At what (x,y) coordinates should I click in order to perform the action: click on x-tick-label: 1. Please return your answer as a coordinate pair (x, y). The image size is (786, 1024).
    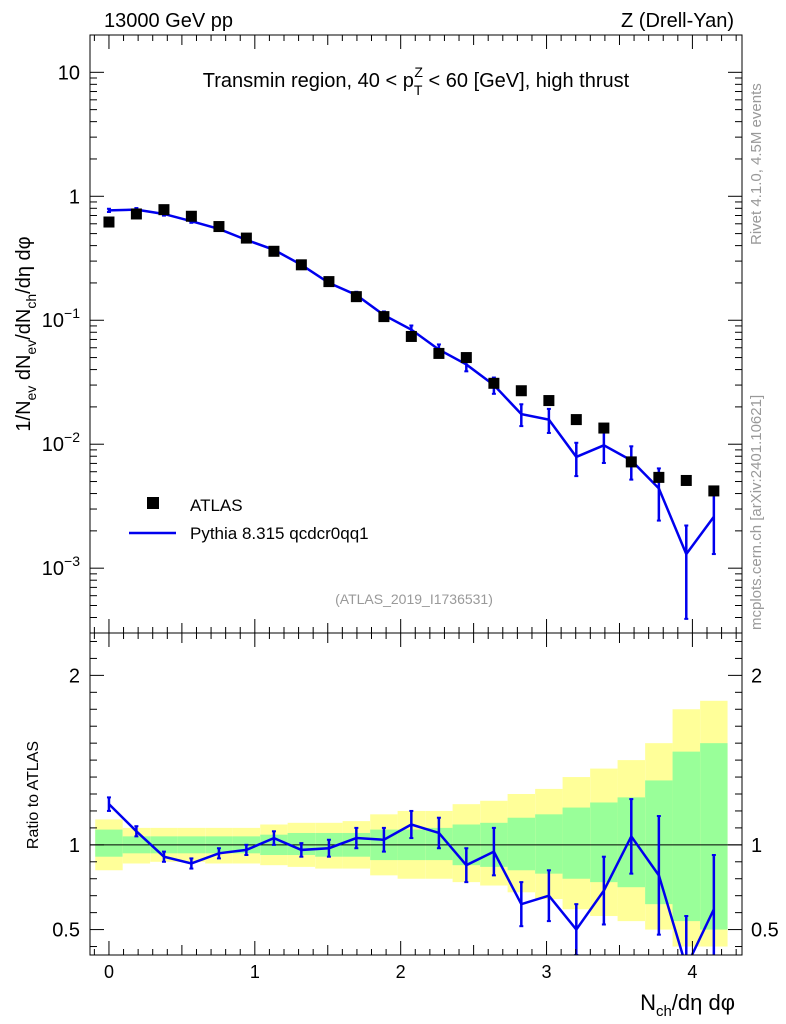
    Looking at the image, I should click on (255, 972).